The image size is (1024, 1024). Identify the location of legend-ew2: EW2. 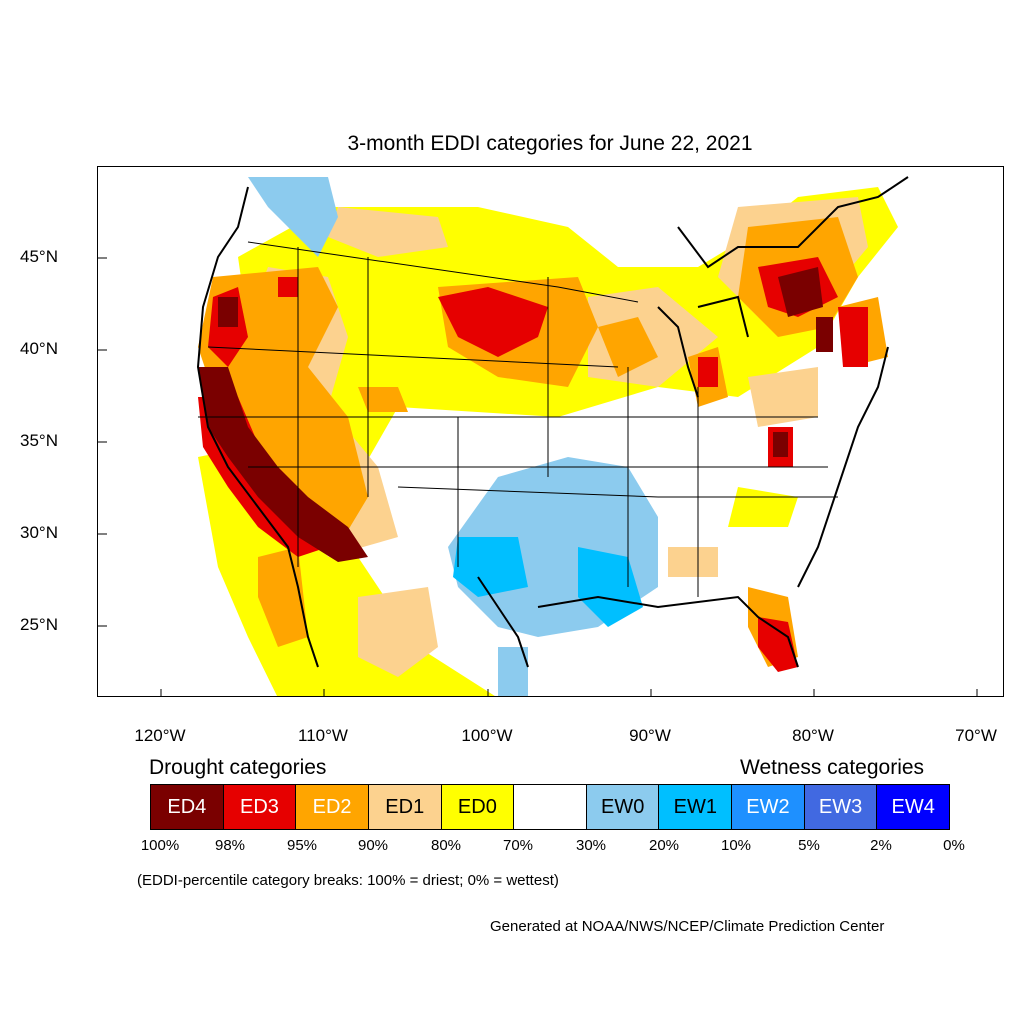
(768, 807).